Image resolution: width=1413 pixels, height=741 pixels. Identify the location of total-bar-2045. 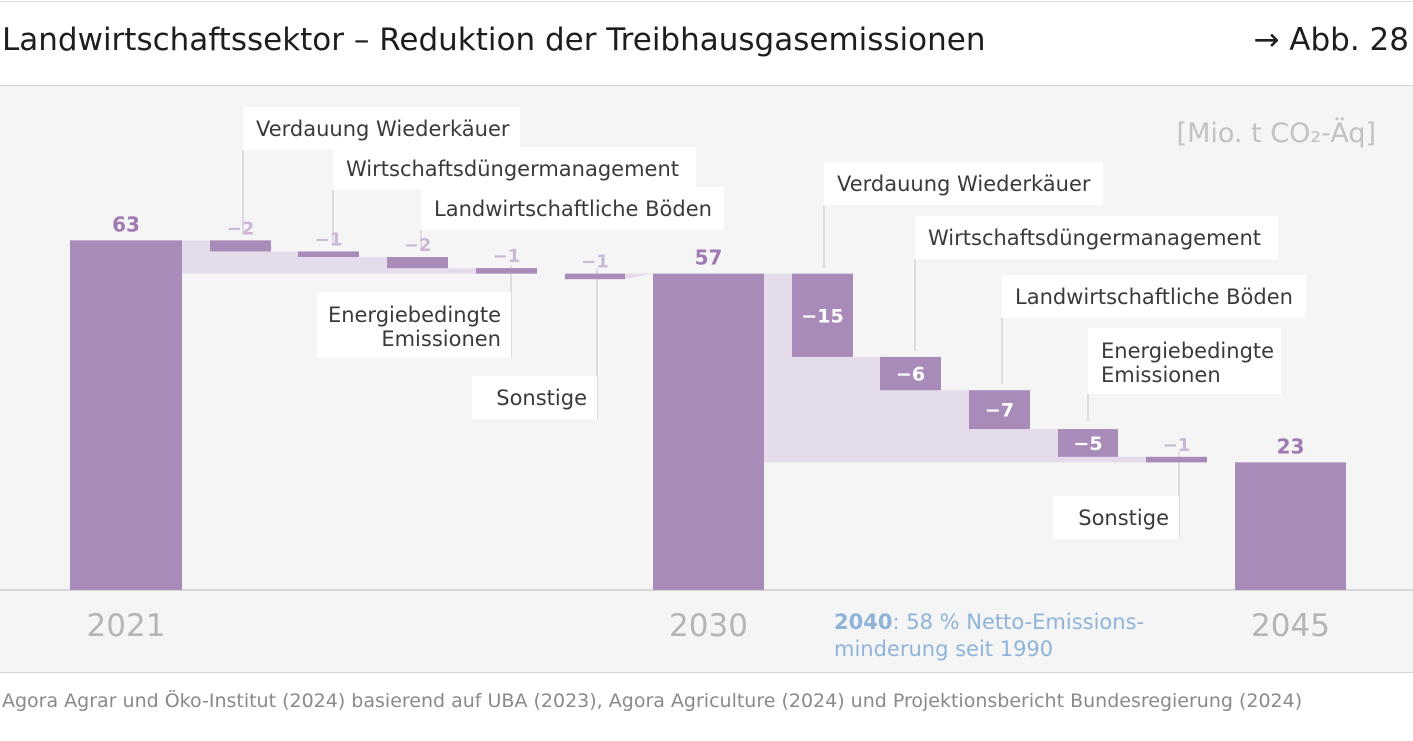
(1290, 526).